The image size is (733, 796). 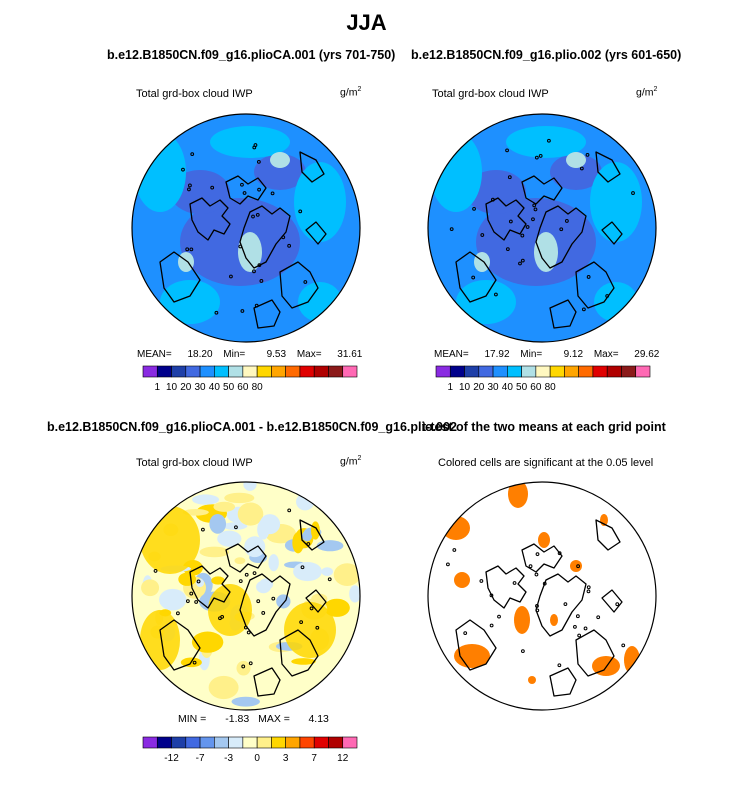 I want to click on colorbar-label: 80, so click(x=551, y=387).